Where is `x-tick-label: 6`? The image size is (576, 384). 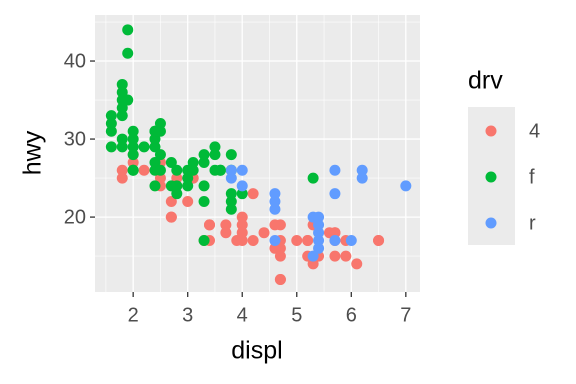 x-tick-label: 6 is located at coordinates (351, 315).